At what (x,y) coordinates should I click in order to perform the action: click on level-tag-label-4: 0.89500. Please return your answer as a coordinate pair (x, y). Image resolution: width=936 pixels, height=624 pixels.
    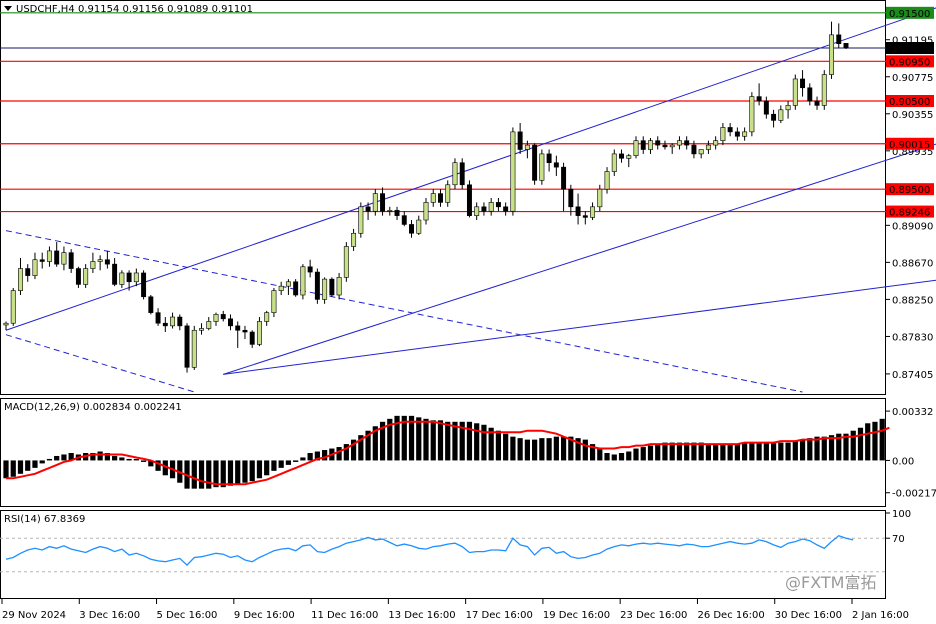
    Looking at the image, I should click on (909, 190).